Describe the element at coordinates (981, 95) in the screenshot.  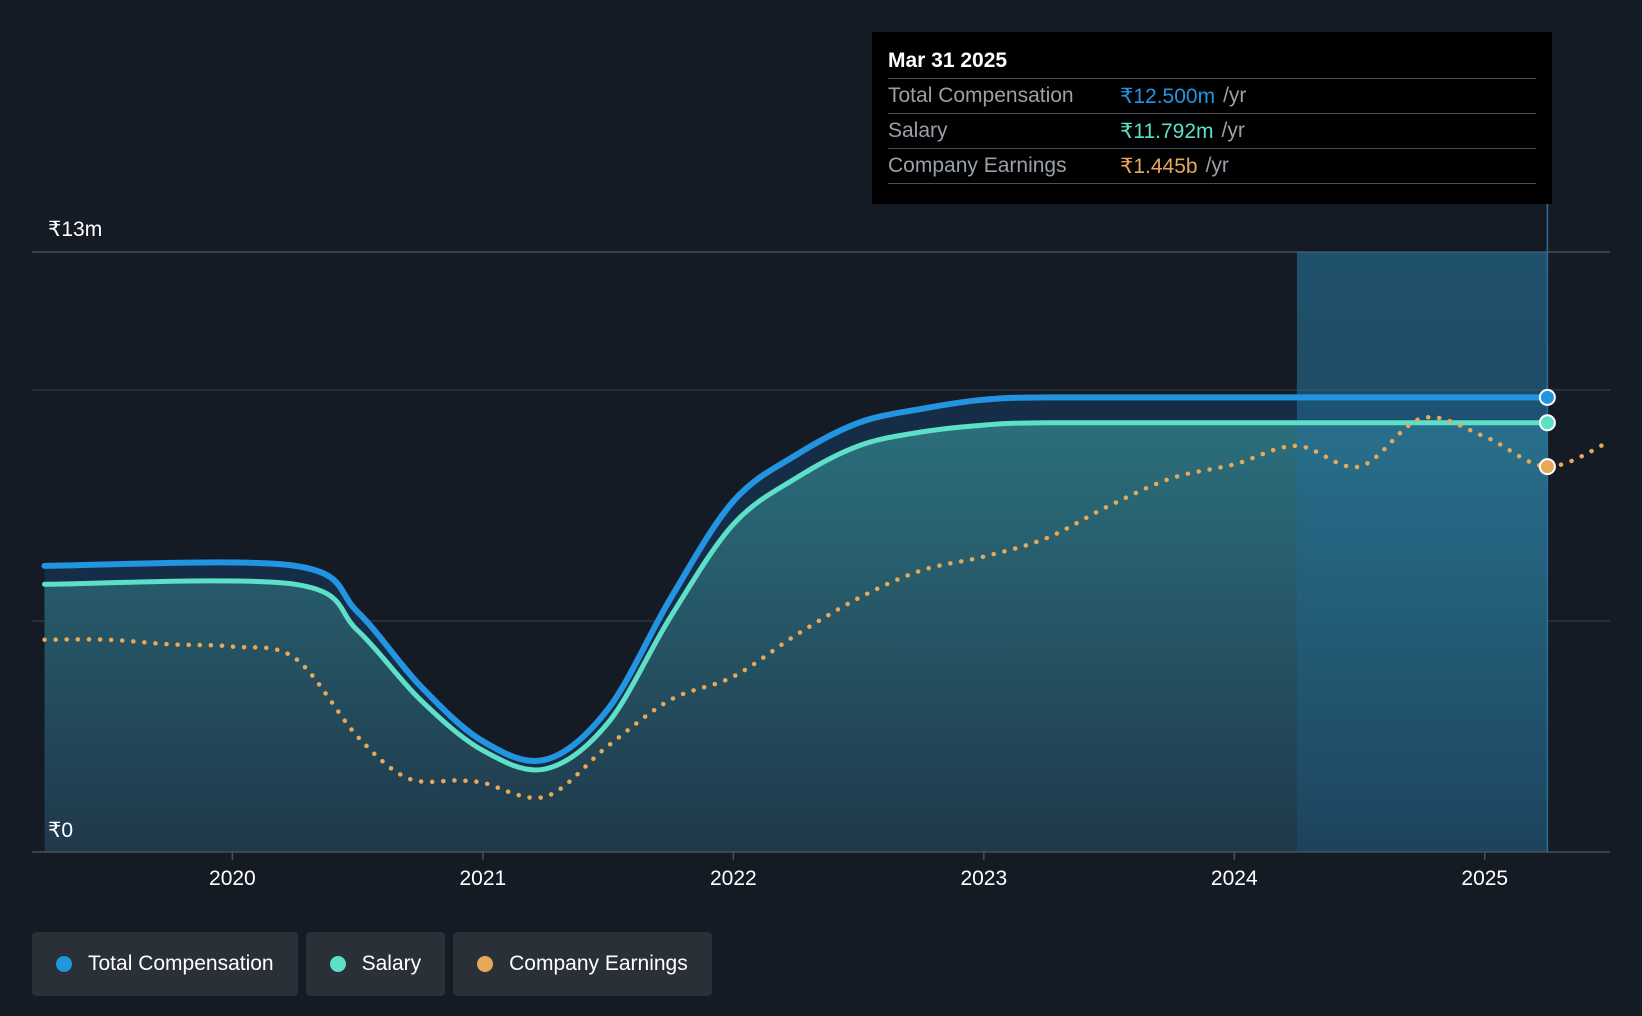
I see `tooltip-label: Total Compensation` at that location.